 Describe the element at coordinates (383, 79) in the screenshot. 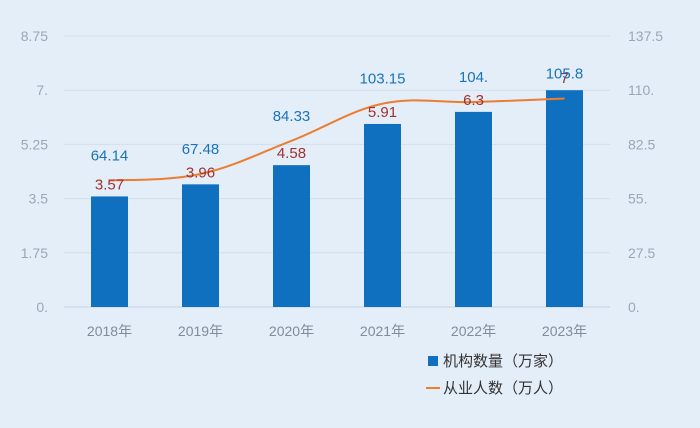

I see `line-data-label: 103.15` at that location.